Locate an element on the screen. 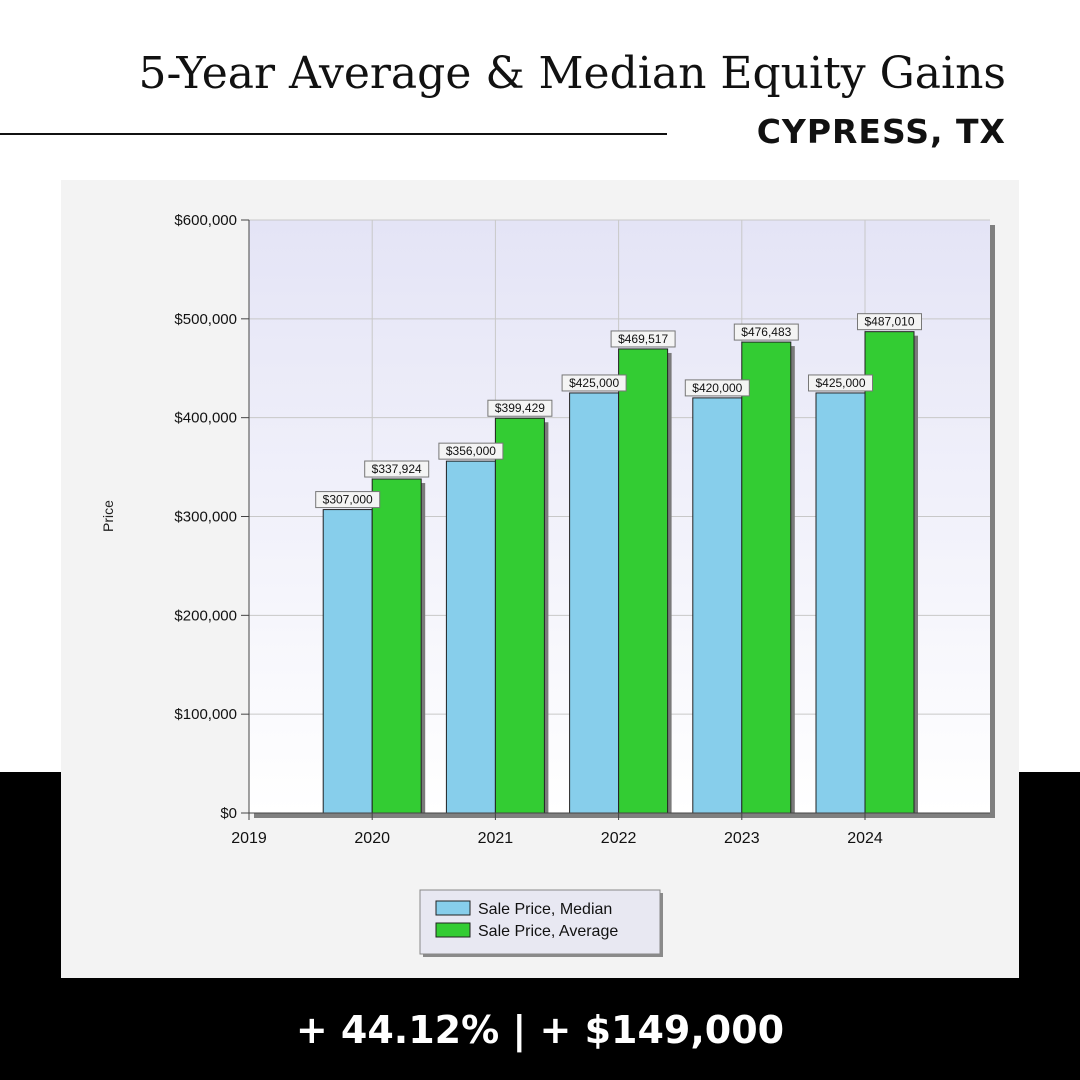  equity-gain-stats: + 44.12% | + $149,000 is located at coordinates (540, 1030).